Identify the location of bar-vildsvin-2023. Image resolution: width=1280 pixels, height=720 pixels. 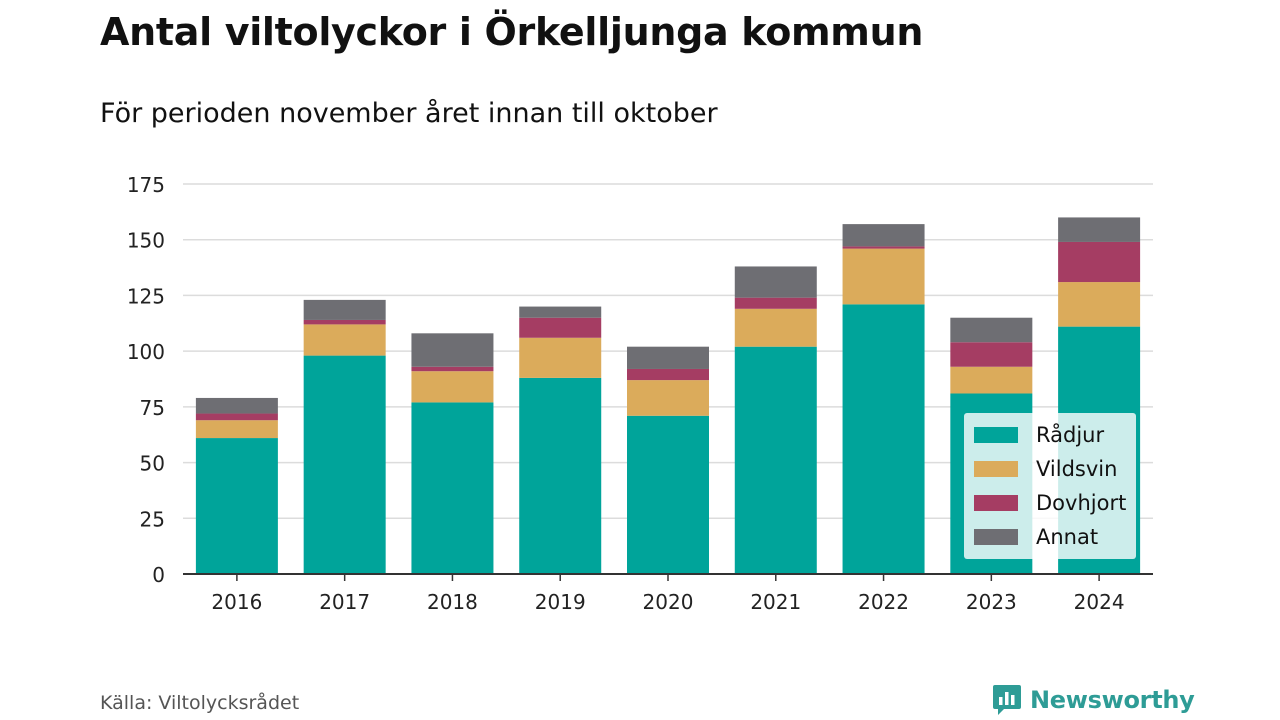
(991, 380).